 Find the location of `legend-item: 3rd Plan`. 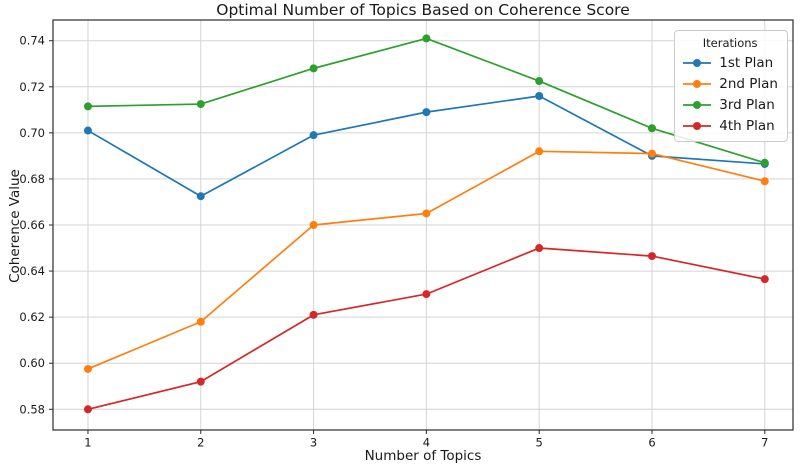

legend-item: 3rd Plan is located at coordinates (730, 104).